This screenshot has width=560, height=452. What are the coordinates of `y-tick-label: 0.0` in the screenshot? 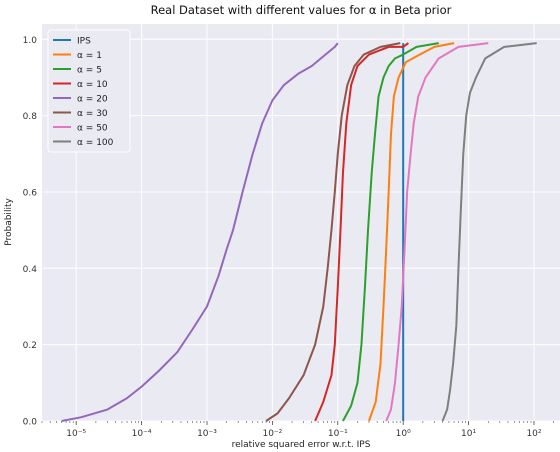 It's located at (30, 423).